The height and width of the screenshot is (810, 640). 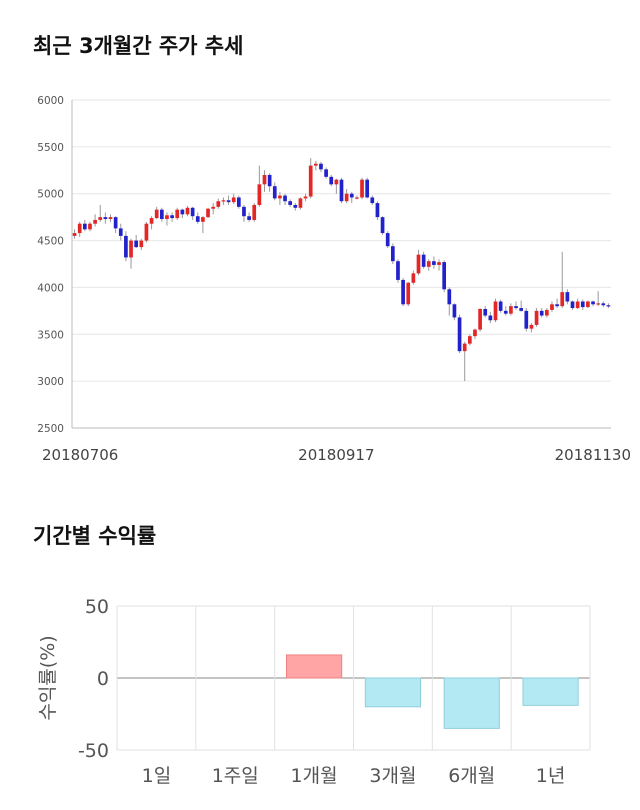 I want to click on price-x-tick-label: 20180917, so click(x=336, y=455).